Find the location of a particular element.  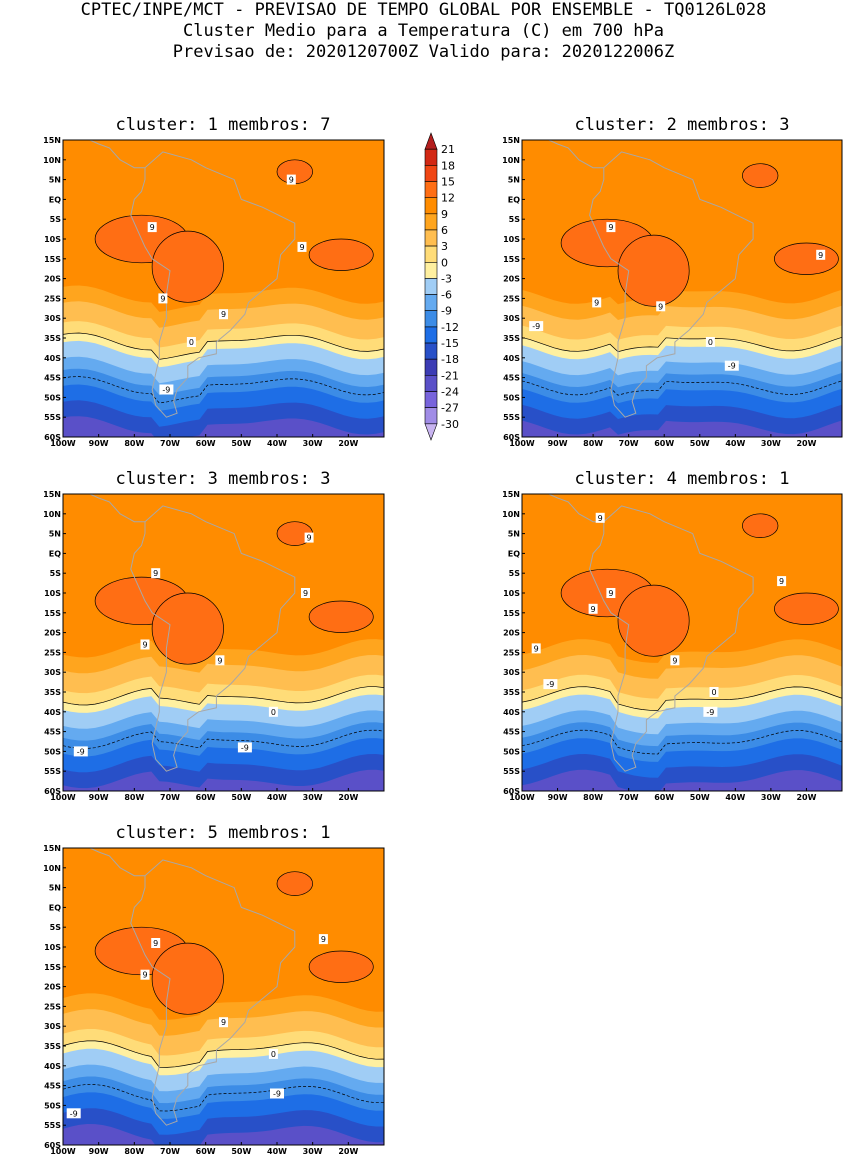

x-tick-label: 70W is located at coordinates (629, 797).